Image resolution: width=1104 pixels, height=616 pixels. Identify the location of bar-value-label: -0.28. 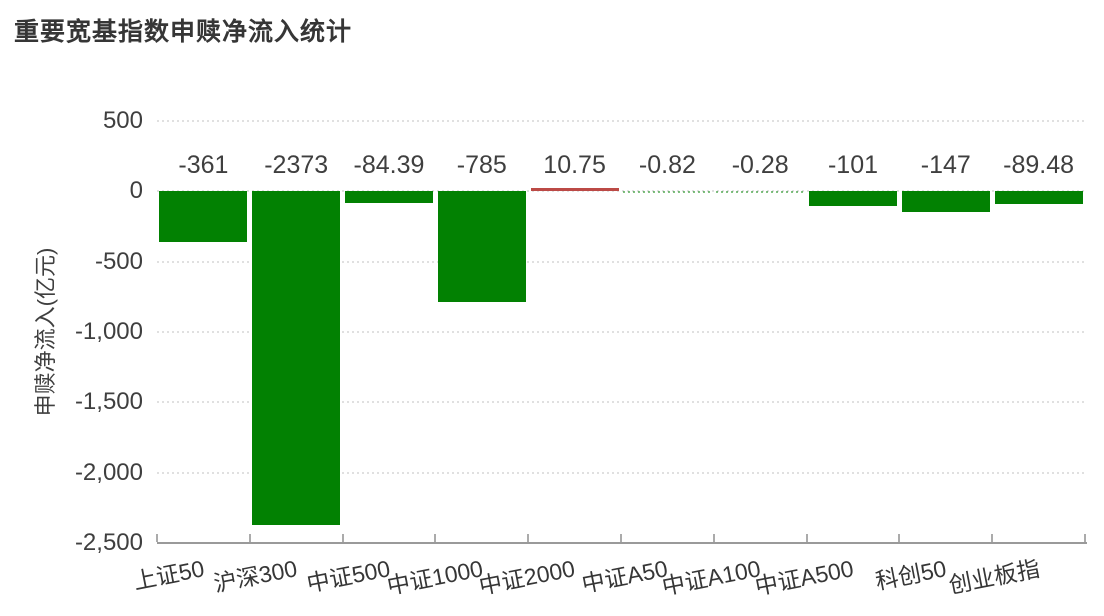
(760, 165).